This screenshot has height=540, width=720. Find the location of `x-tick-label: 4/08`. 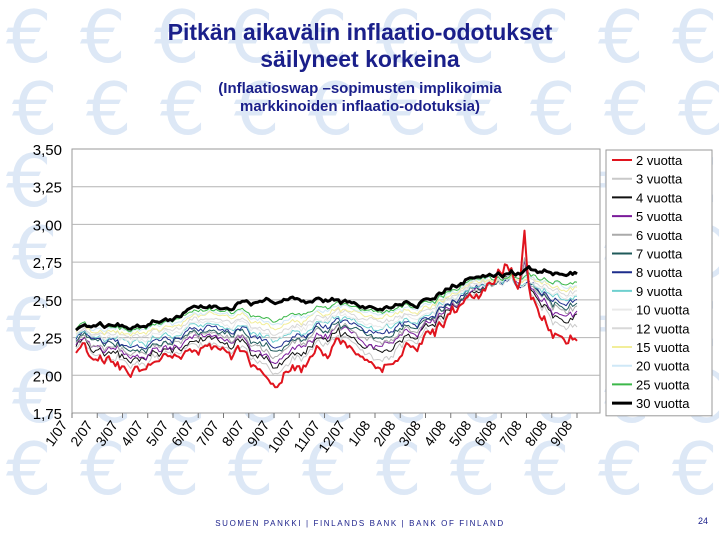

x-tick-label: 4/08 is located at coordinates (434, 433).